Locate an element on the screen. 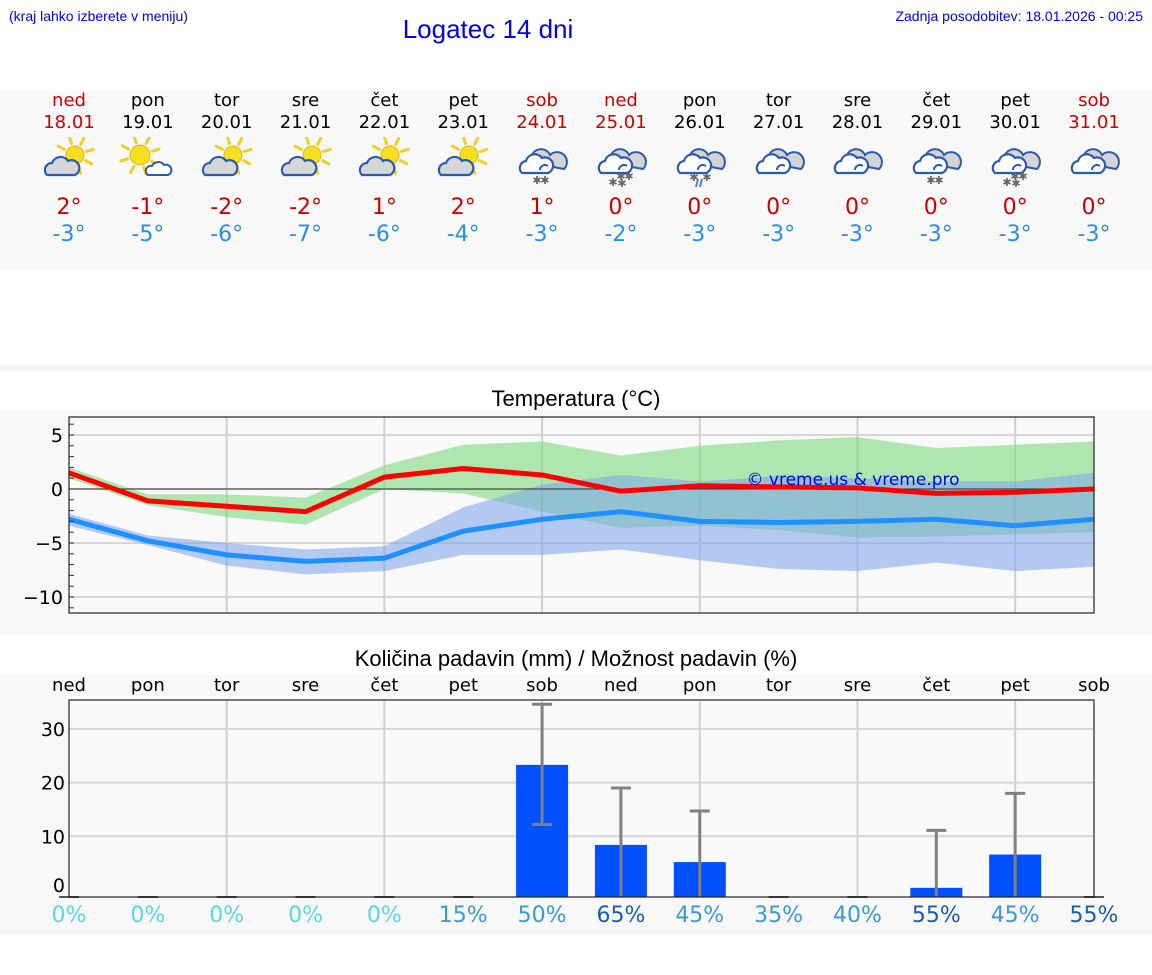 The width and height of the screenshot is (1152, 975). max-temperature: -2° is located at coordinates (305, 207).